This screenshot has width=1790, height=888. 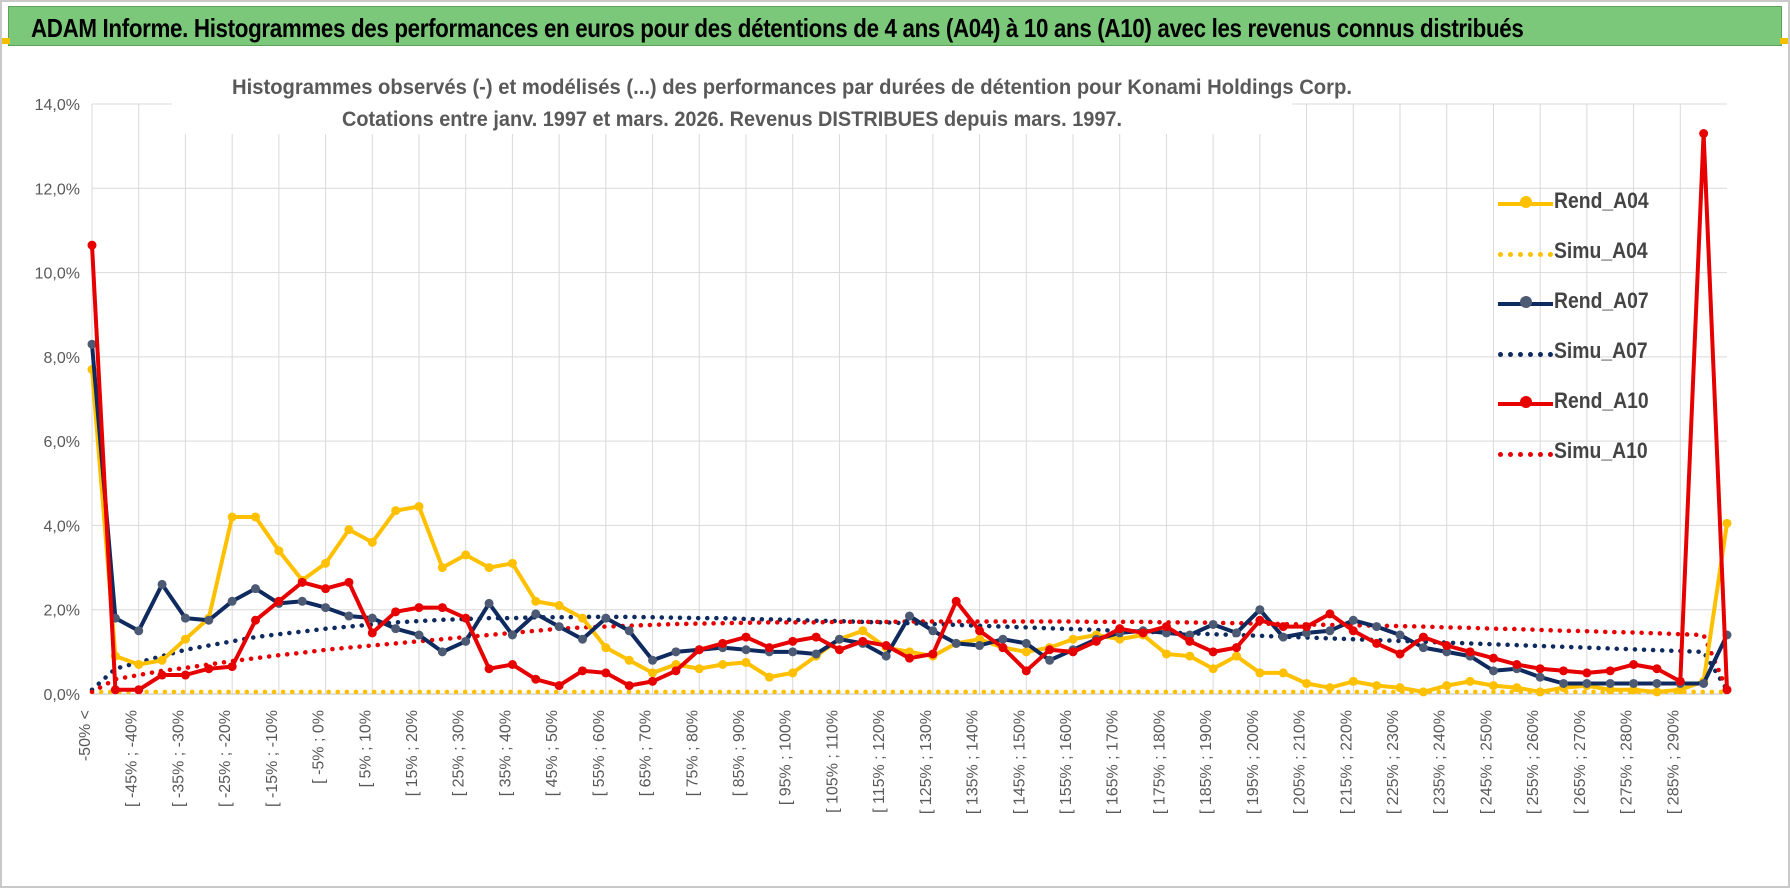 I want to click on x-tick-label: [ 35% ; 40%, so click(x=505, y=753).